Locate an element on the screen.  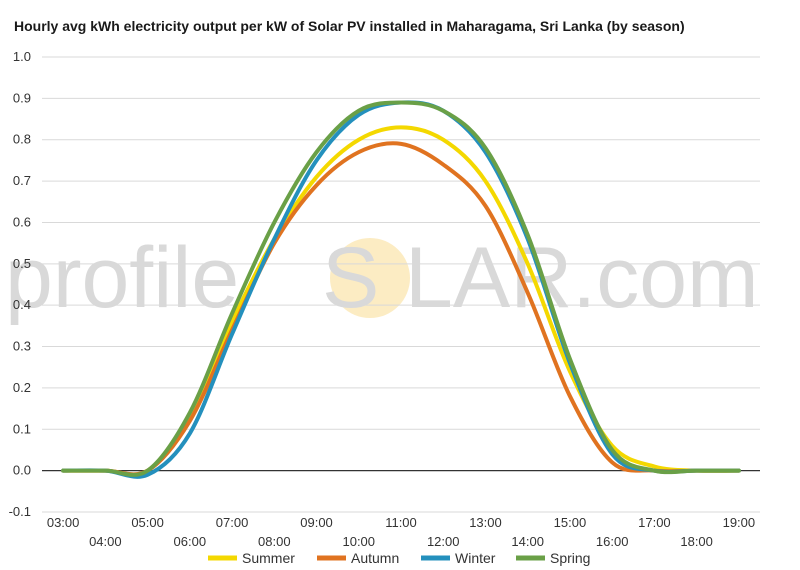
x-tick-label: 17:00 is located at coordinates (654, 522).